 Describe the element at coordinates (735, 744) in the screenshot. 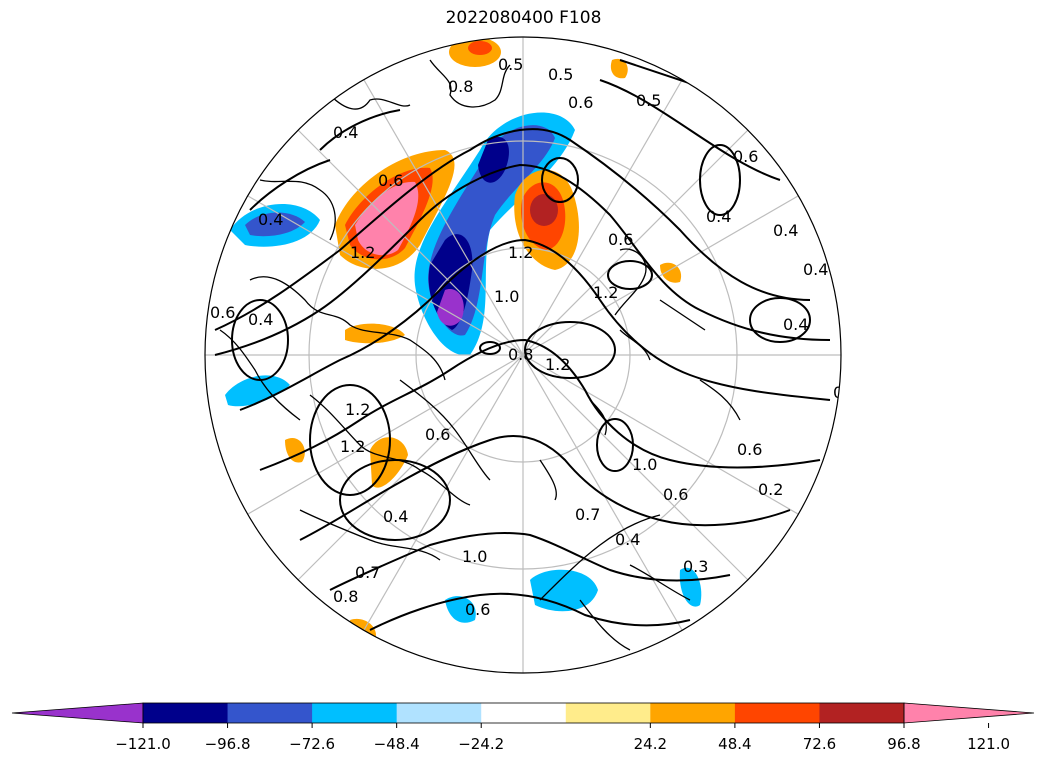

I see `colorbar-tick-label: 48.4` at that location.